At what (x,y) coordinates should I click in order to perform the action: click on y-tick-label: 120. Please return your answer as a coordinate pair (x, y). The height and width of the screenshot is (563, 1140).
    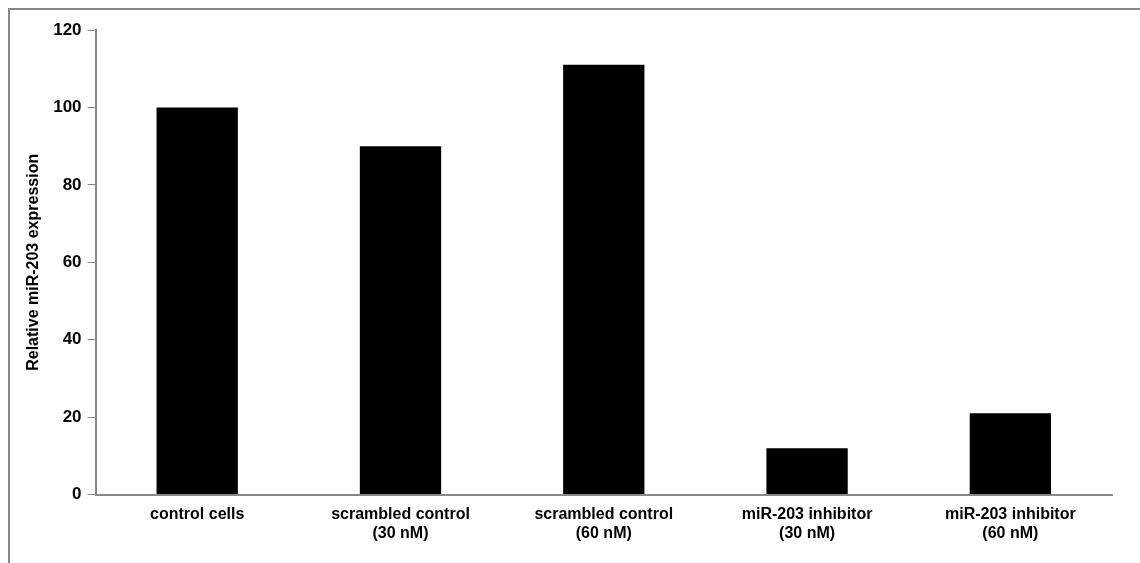
    Looking at the image, I should click on (67, 29).